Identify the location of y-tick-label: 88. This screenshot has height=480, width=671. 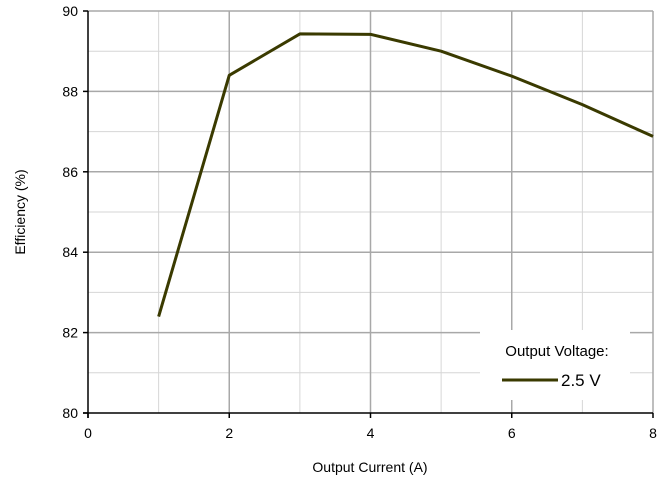
(70, 91).